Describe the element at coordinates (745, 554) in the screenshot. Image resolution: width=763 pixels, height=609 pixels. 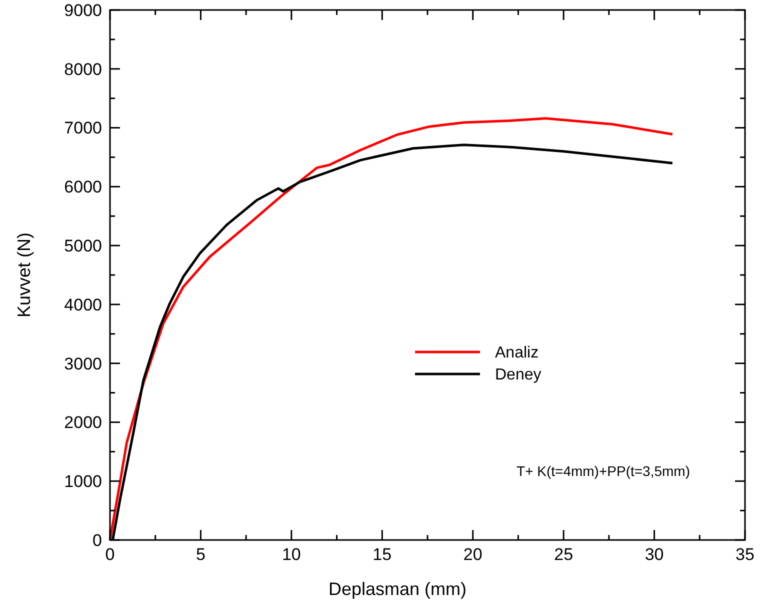
I see `x-tick-label: 35` at that location.